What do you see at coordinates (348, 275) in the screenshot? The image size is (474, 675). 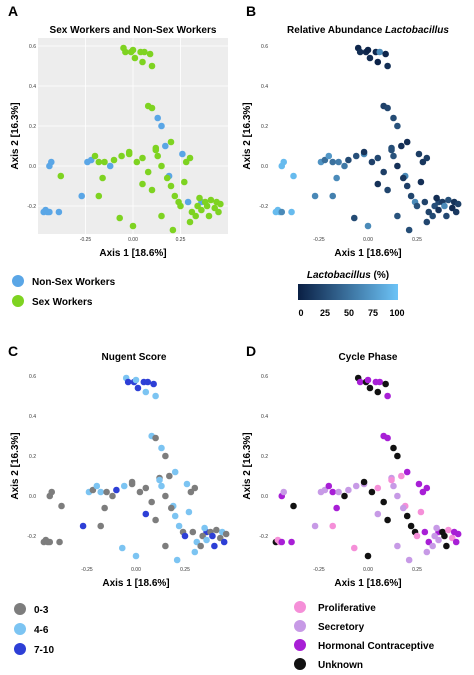 I see `colorbar-title: Lactobacillus (%)` at bounding box center [348, 275].